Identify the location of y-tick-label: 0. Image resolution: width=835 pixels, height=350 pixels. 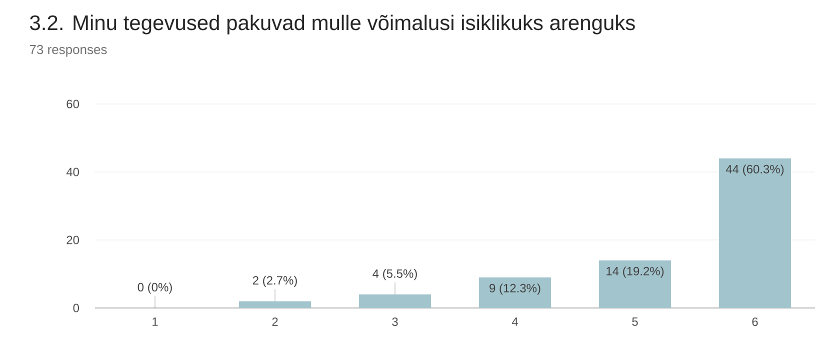
(76, 308).